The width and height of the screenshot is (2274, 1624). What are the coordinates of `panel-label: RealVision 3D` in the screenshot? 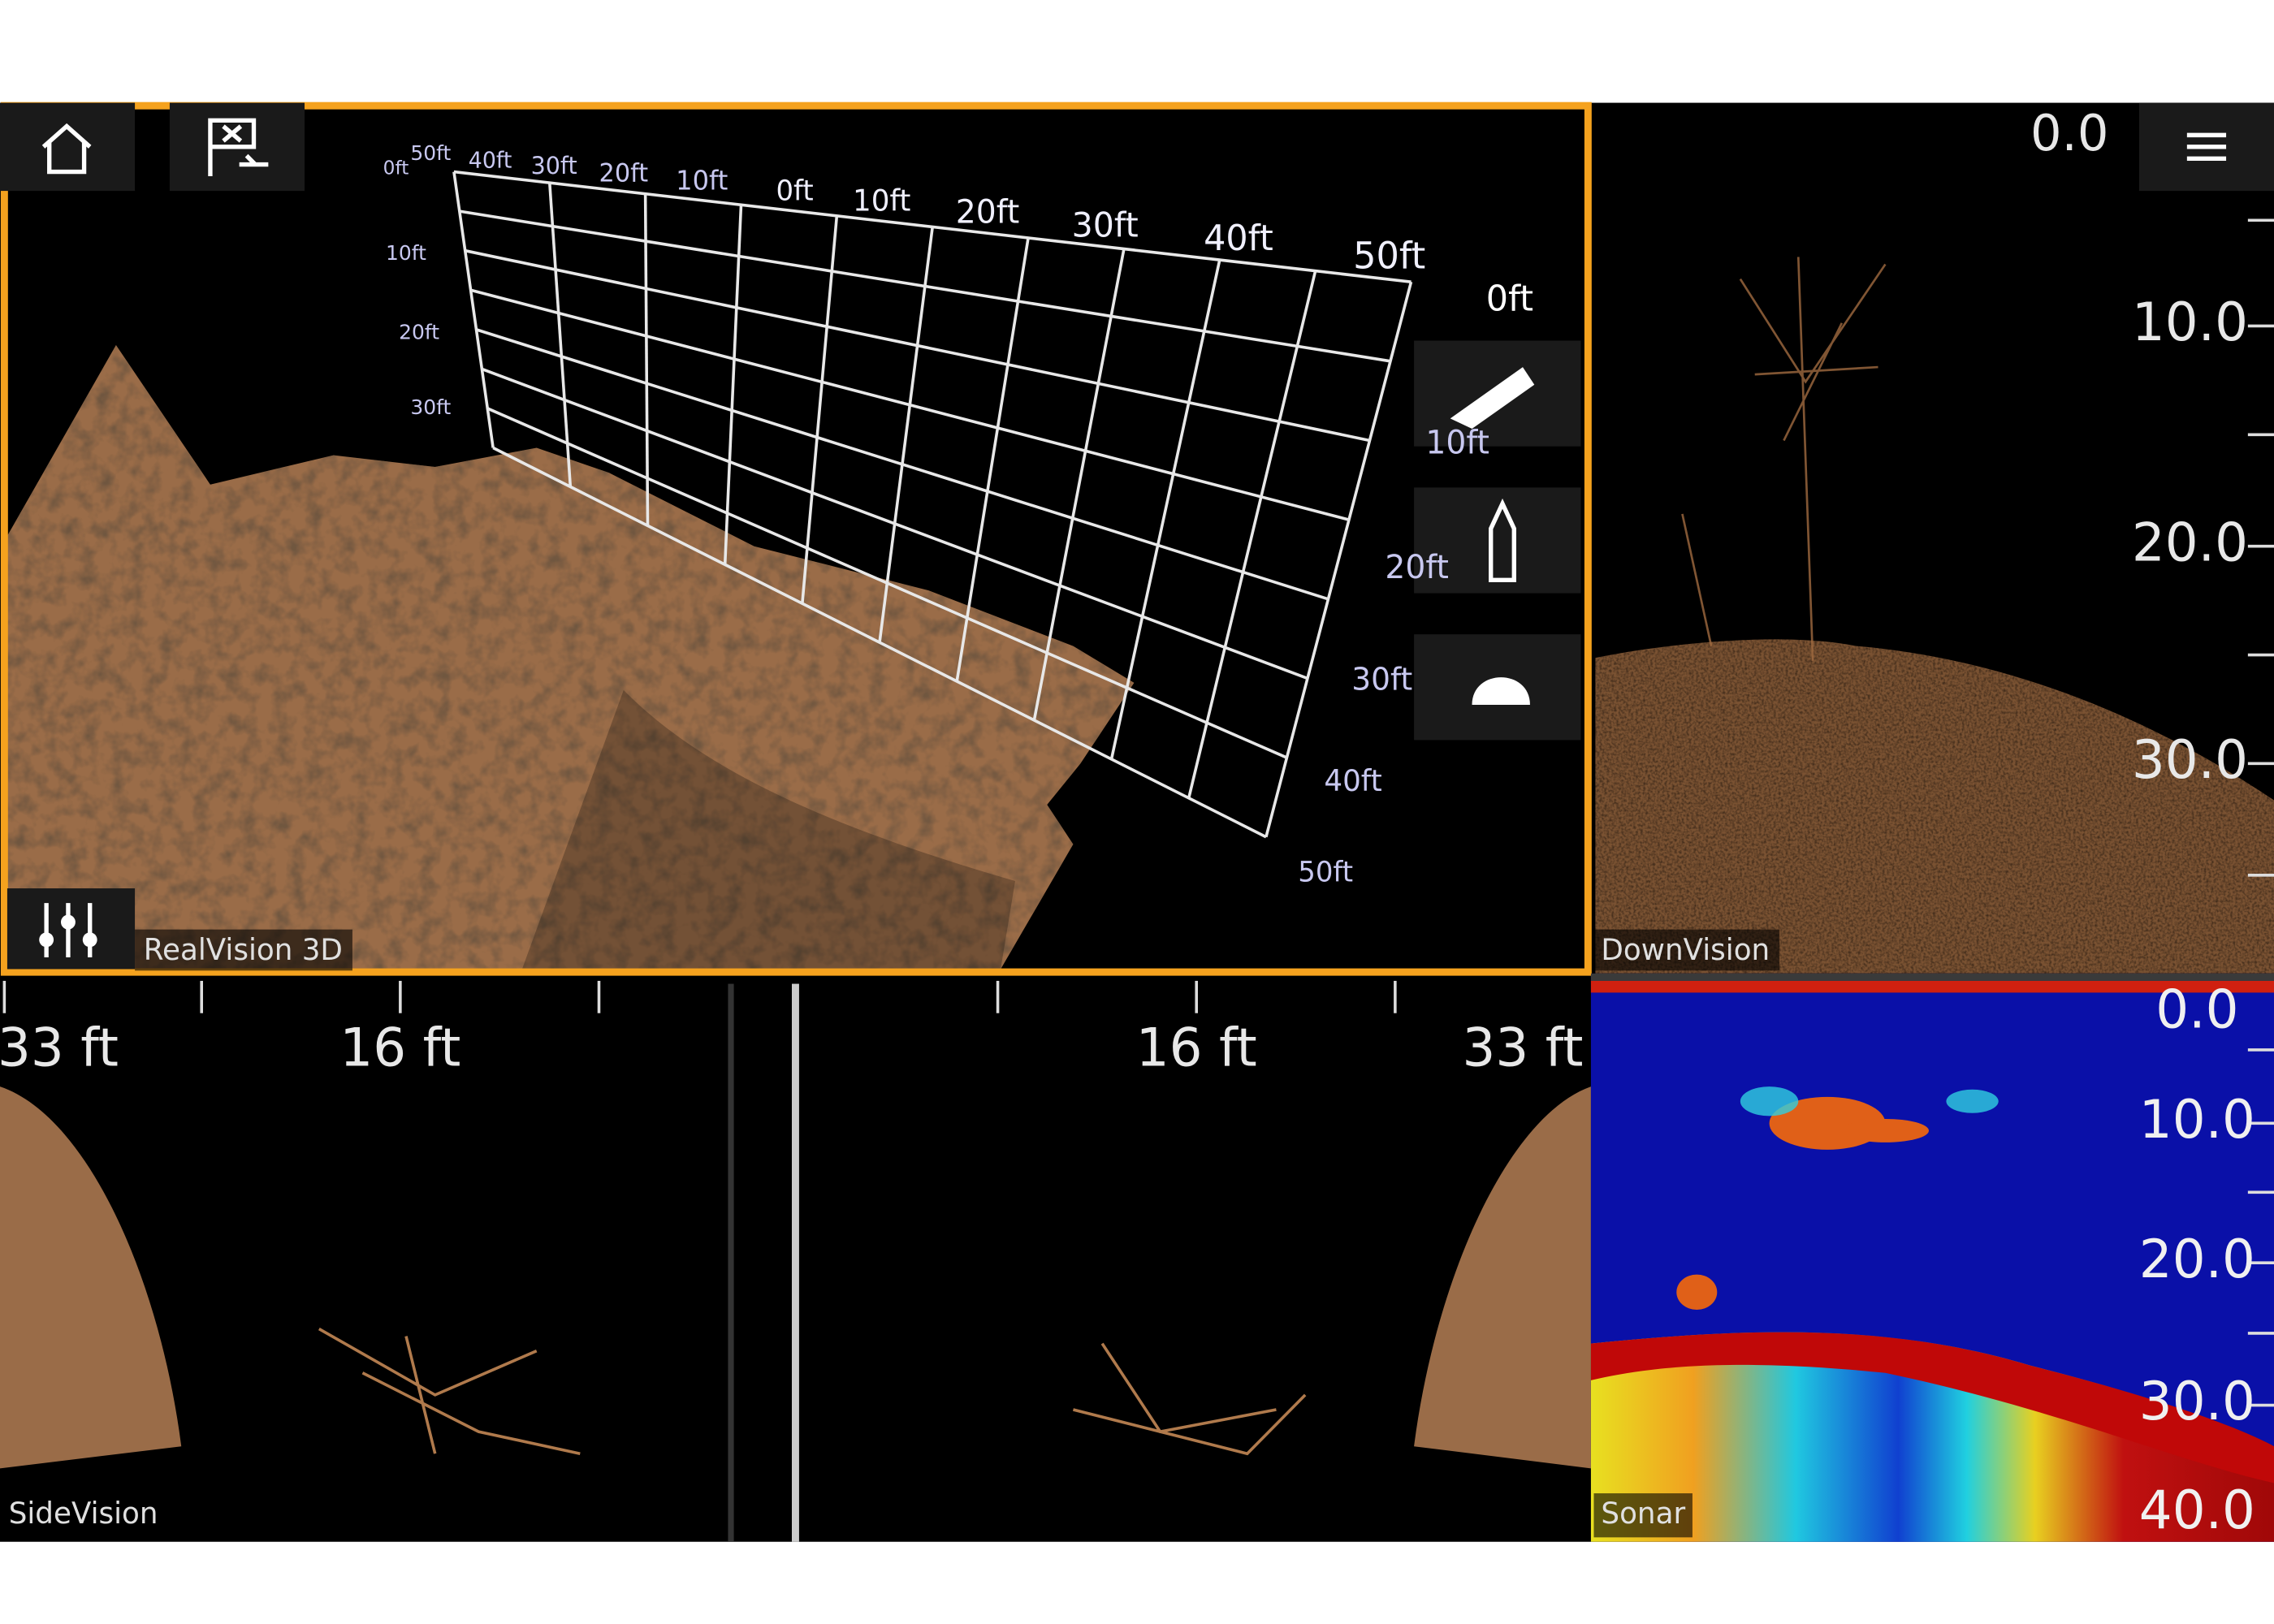 It's located at (244, 951).